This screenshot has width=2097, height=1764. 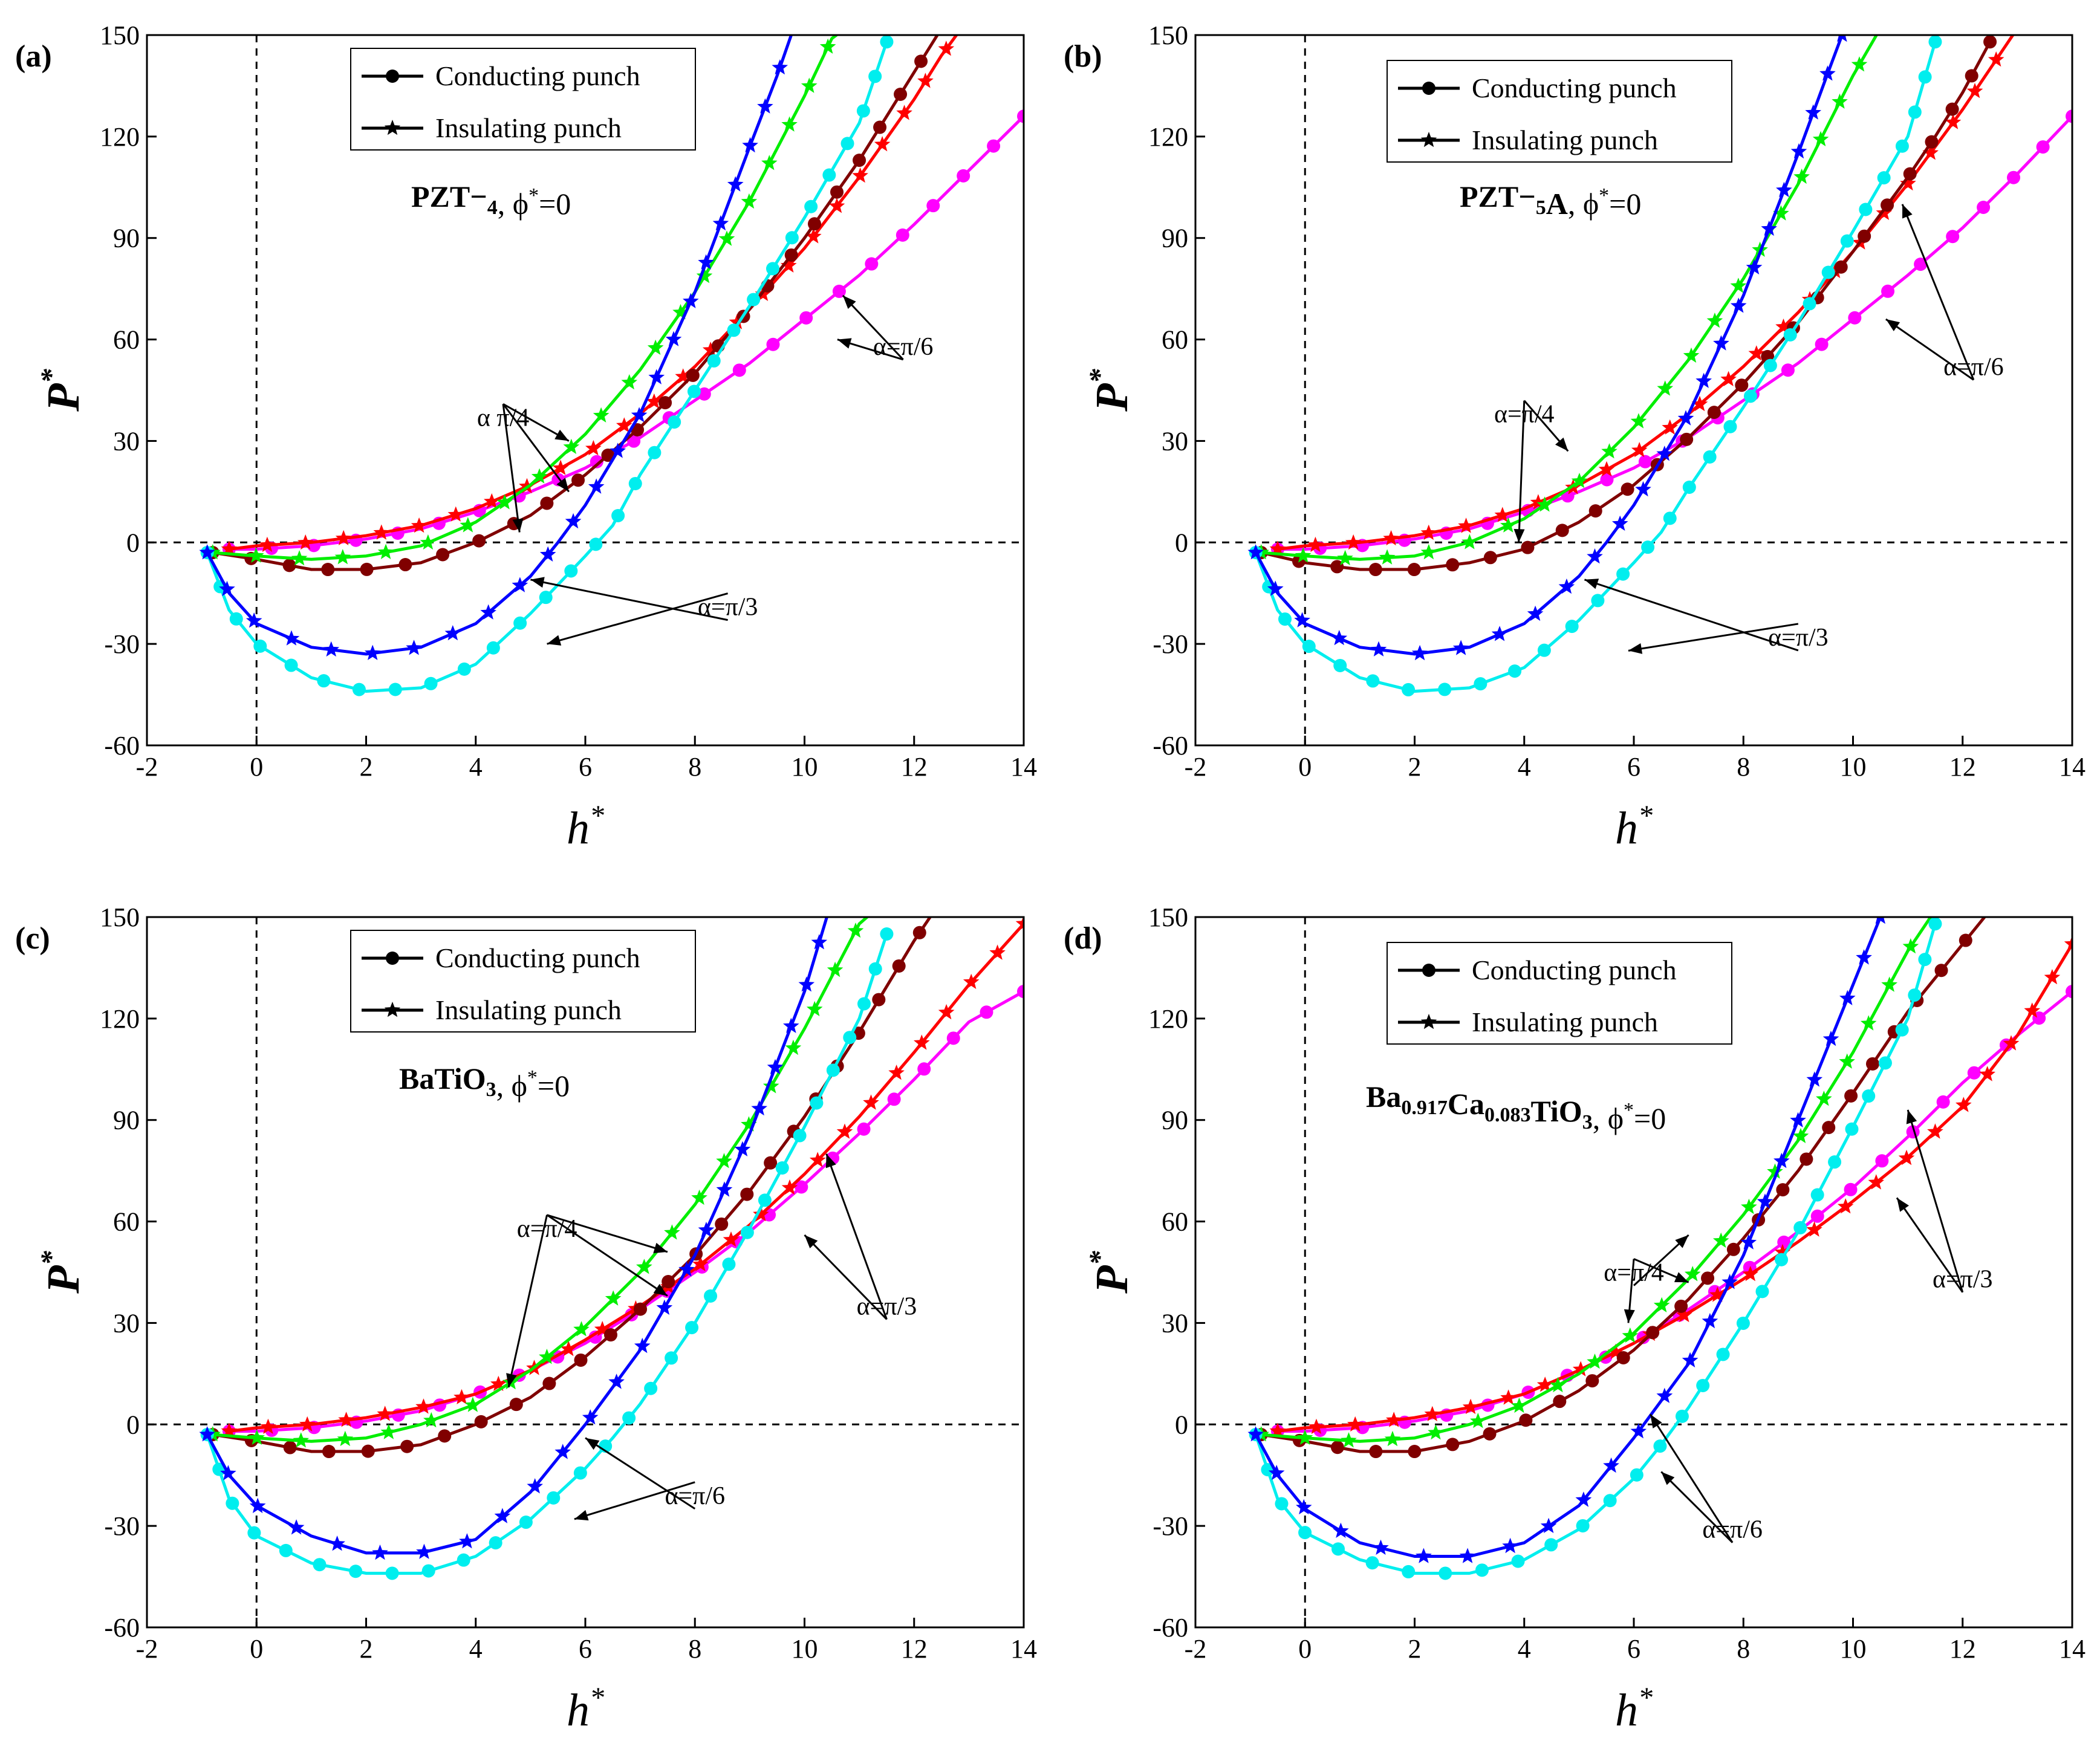 What do you see at coordinates (1175, 1120) in the screenshot?
I see `y-tick-label: 90` at bounding box center [1175, 1120].